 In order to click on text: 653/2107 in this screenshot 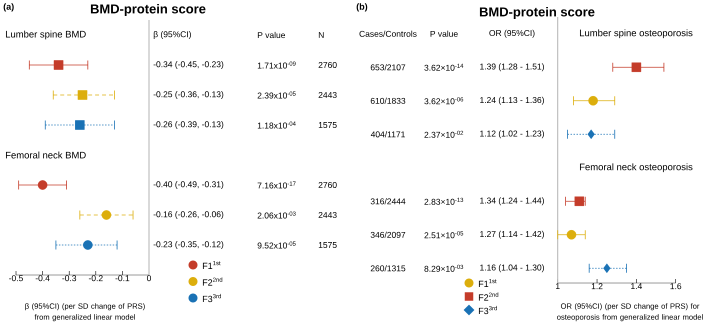, I will do `click(388, 67)`.